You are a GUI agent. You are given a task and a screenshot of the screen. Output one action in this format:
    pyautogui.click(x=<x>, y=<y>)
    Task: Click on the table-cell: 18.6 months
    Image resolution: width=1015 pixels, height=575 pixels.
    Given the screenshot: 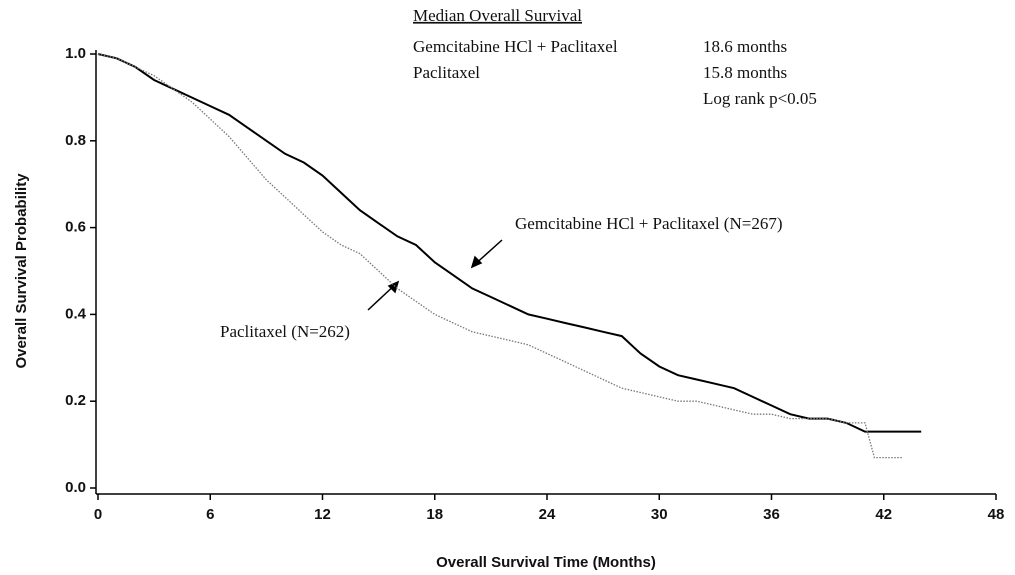 What is the action you would take?
    pyautogui.click(x=745, y=46)
    